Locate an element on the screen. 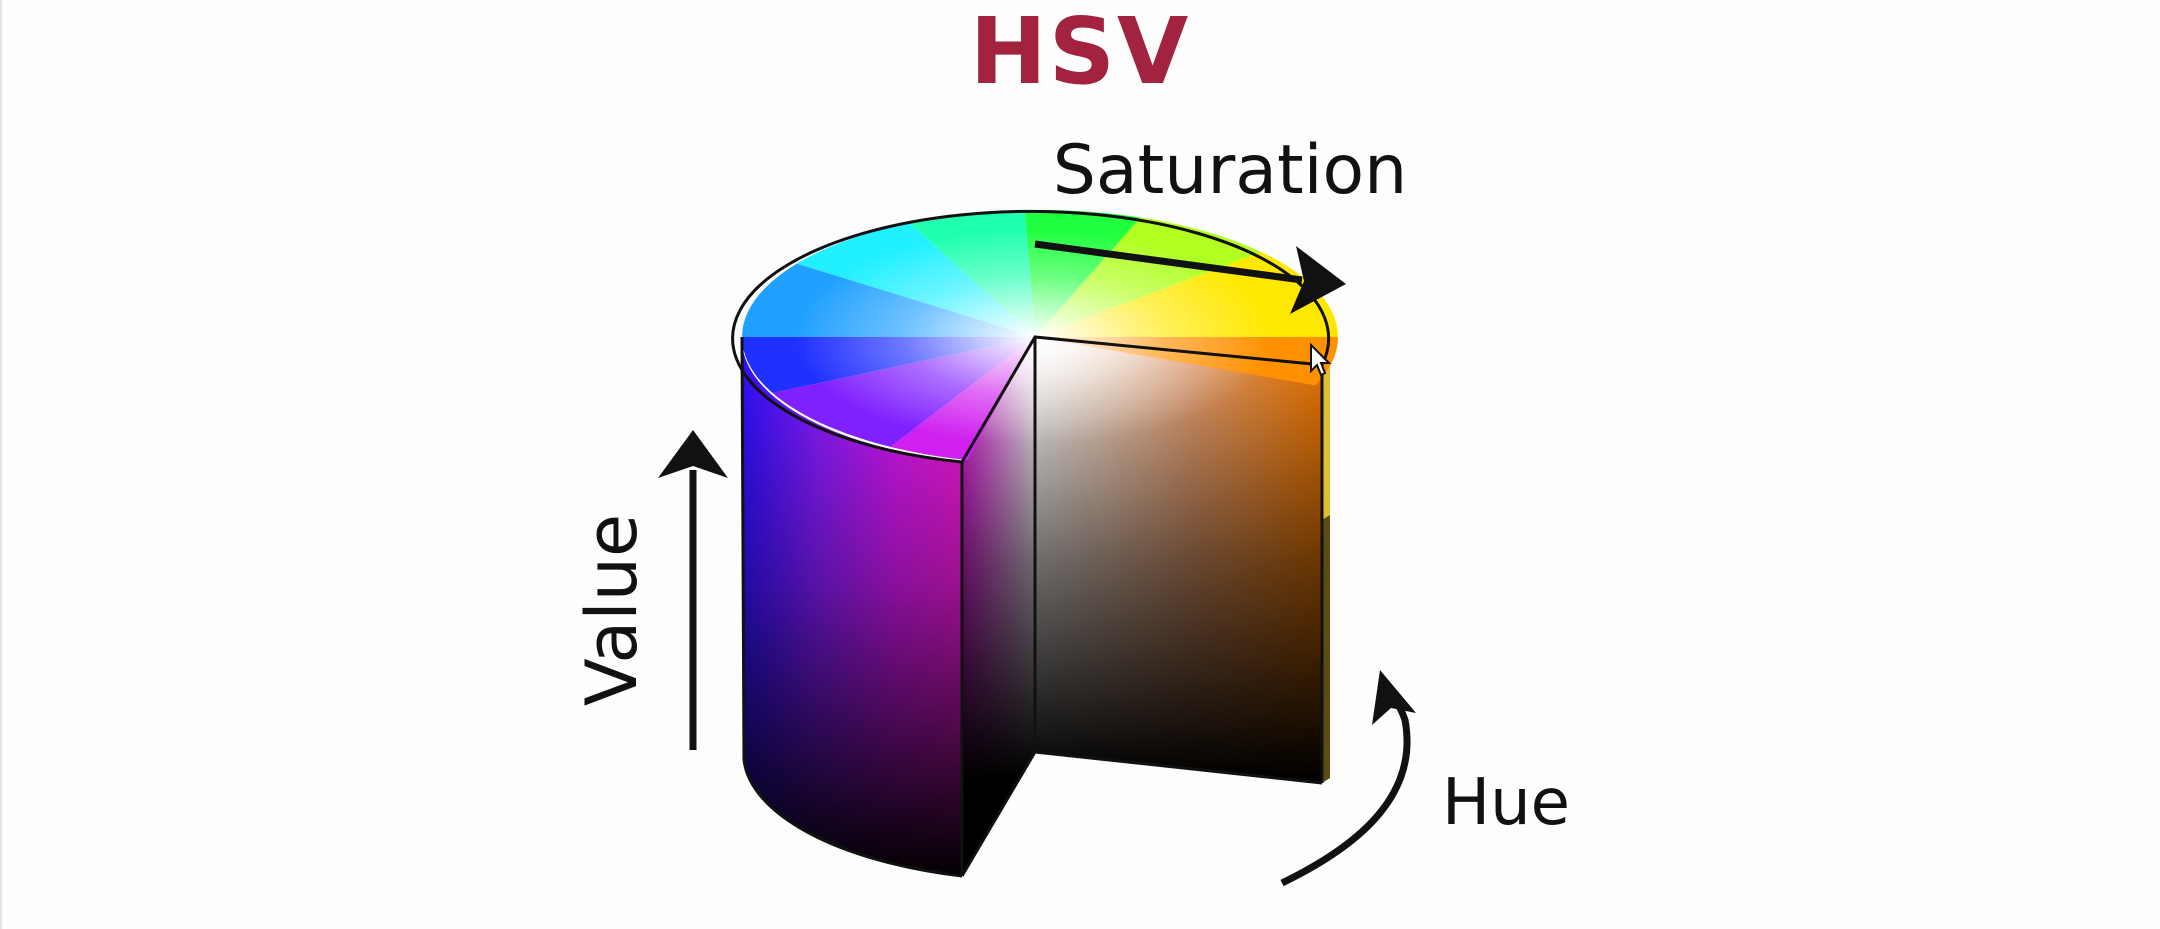 The image size is (2160, 929). cut-face-left is located at coordinates (998, 606).